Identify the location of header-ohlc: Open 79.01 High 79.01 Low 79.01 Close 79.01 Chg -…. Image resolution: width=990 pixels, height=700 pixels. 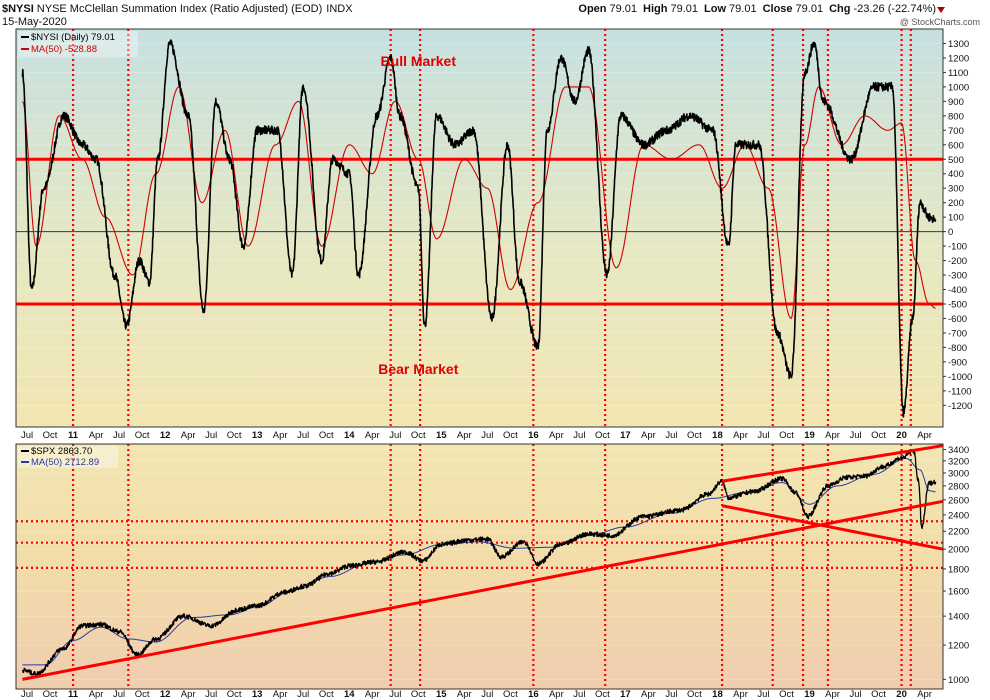
(757, 9).